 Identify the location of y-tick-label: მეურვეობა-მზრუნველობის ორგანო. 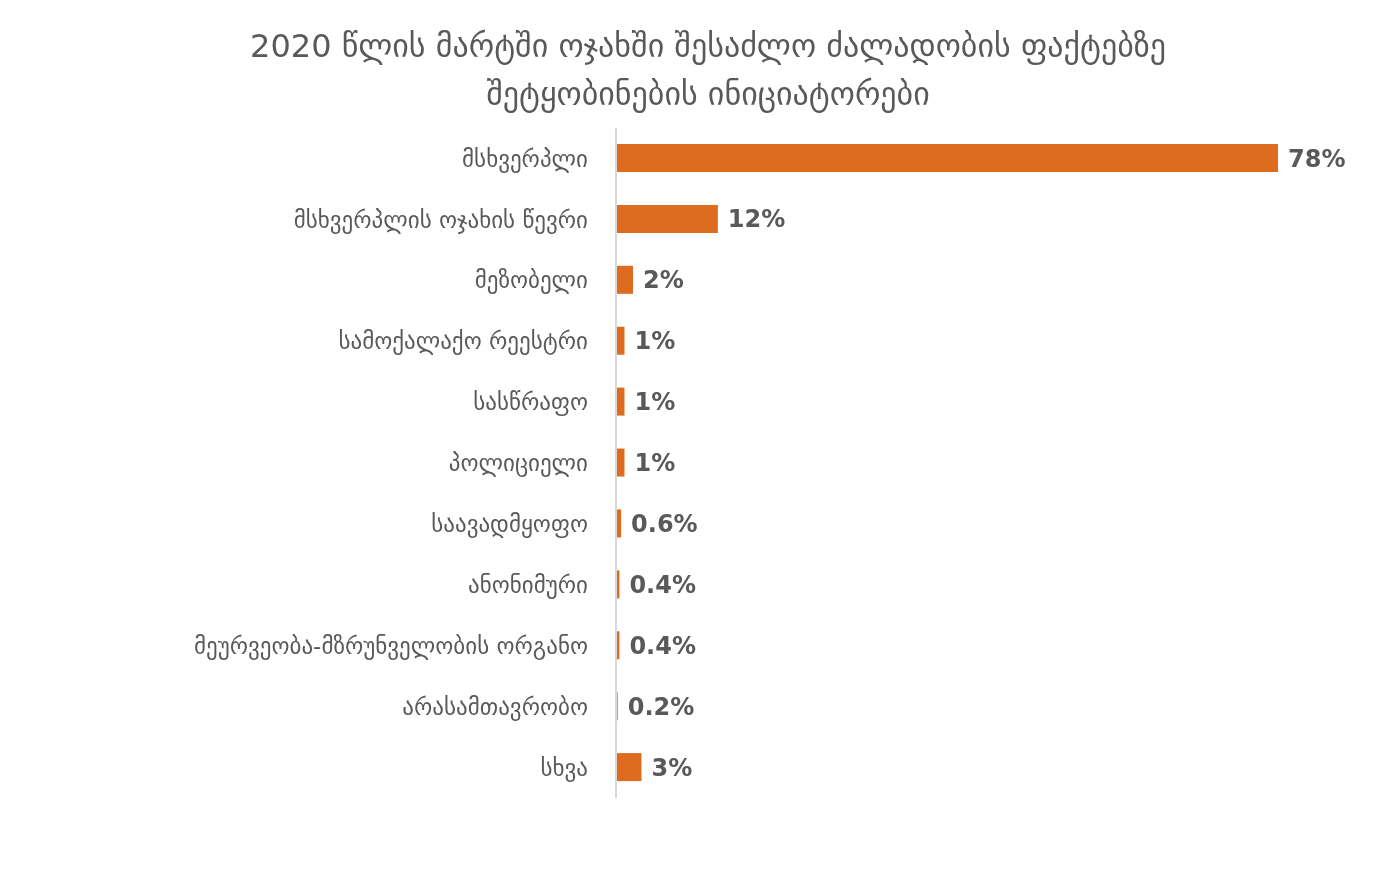
(390, 646).